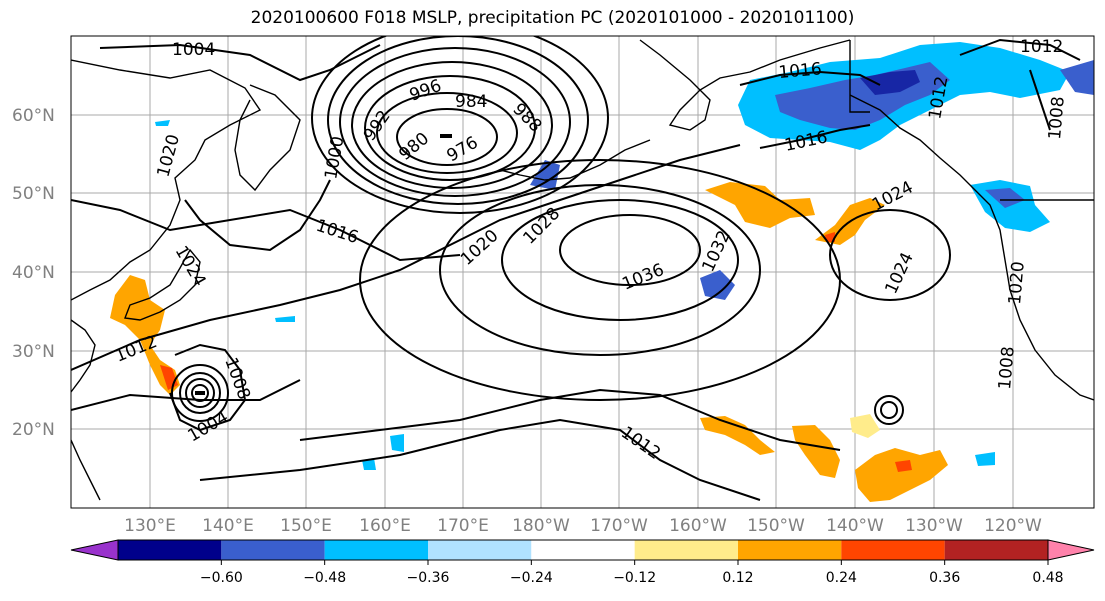  I want to click on colorbar-tick-label: −0.48, so click(324, 578).